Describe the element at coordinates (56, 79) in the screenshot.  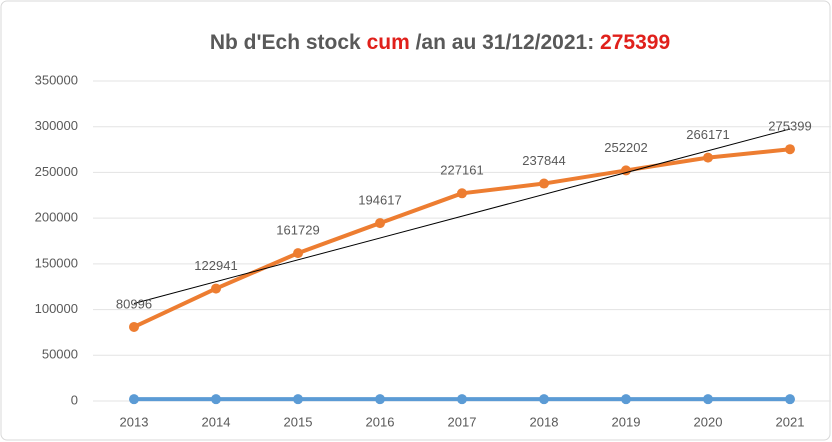
I see `y-tick-label: 350000` at that location.